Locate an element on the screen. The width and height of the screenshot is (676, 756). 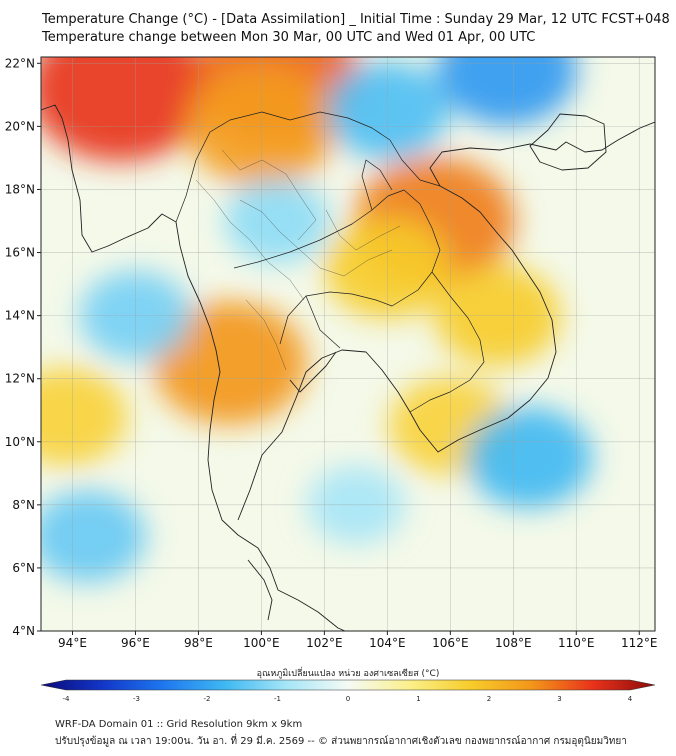
lon-tick-label: 110°E is located at coordinates (576, 643).